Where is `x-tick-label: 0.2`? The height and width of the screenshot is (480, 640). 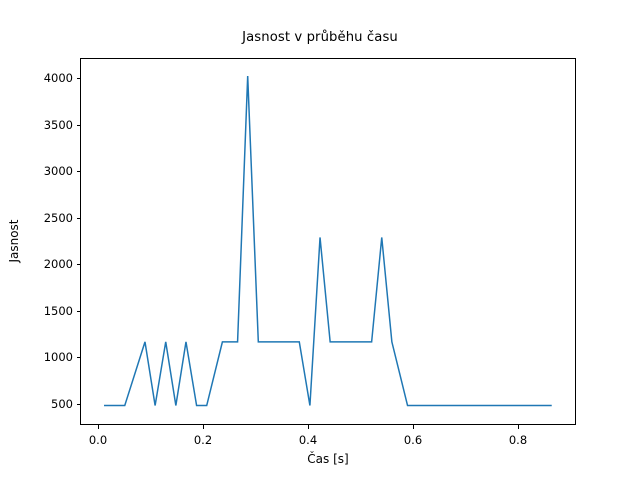 x-tick-label: 0.2 is located at coordinates (203, 440).